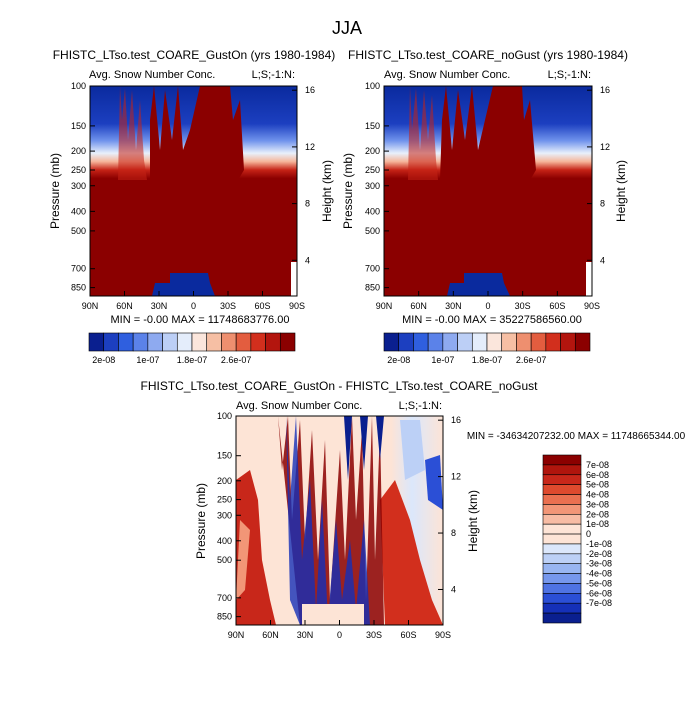  Describe the element at coordinates (377, 187) in the screenshot. I see `panel-no-gust-y-ticks: 100 150 200 250 300 400 500 700 850` at that location.